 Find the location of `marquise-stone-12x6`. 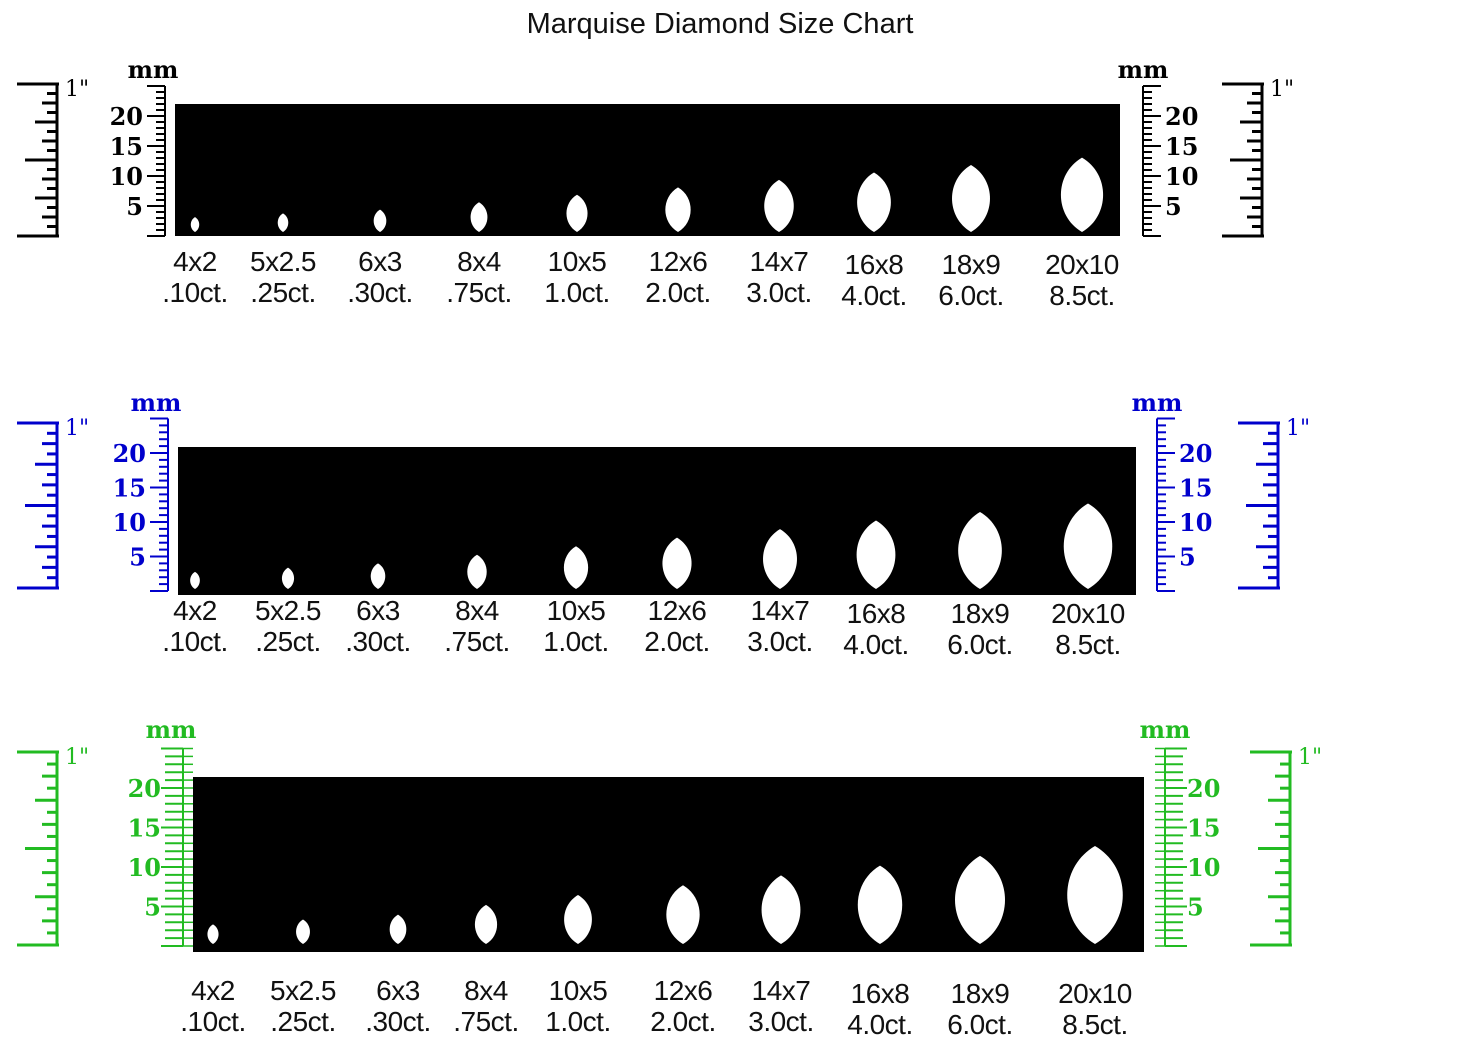

marquise-stone-12x6 is located at coordinates (677, 563).